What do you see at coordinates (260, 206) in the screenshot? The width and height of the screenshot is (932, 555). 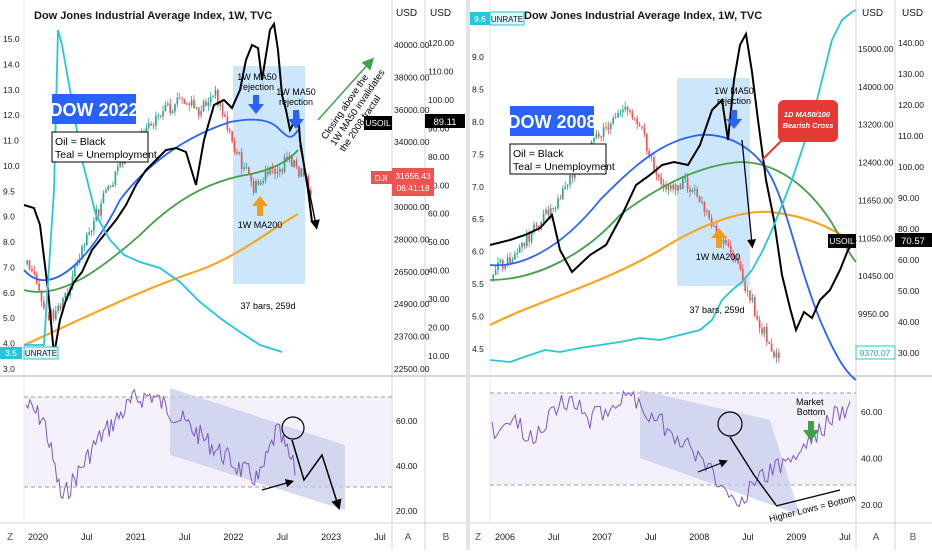 I see `ma200-arrow-left` at bounding box center [260, 206].